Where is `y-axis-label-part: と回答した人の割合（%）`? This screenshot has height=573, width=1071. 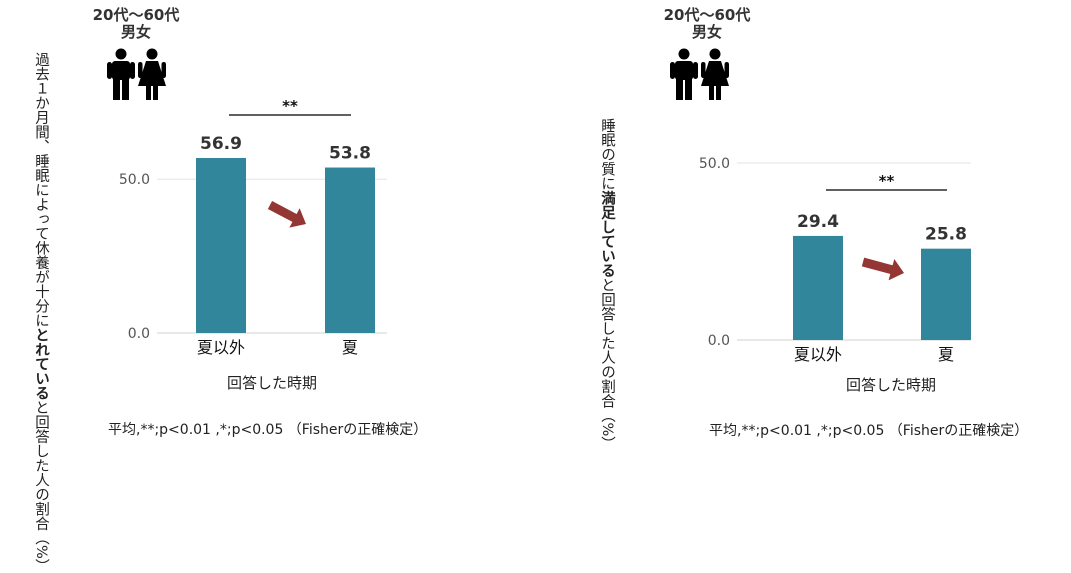
y-axis-label-part: と回答した人の割合（%） is located at coordinates (607, 364).